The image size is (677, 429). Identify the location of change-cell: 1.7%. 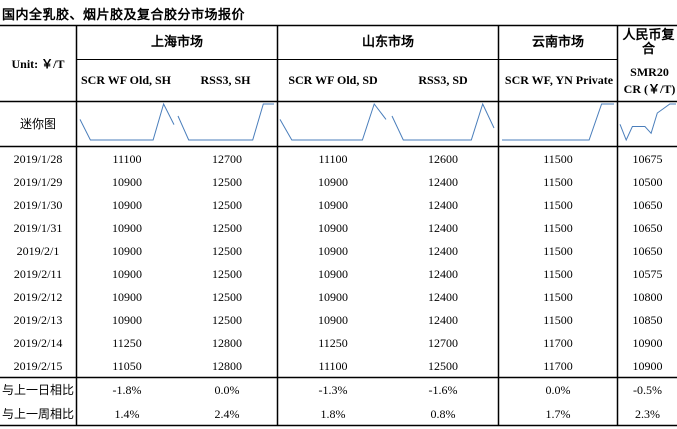
(558, 414).